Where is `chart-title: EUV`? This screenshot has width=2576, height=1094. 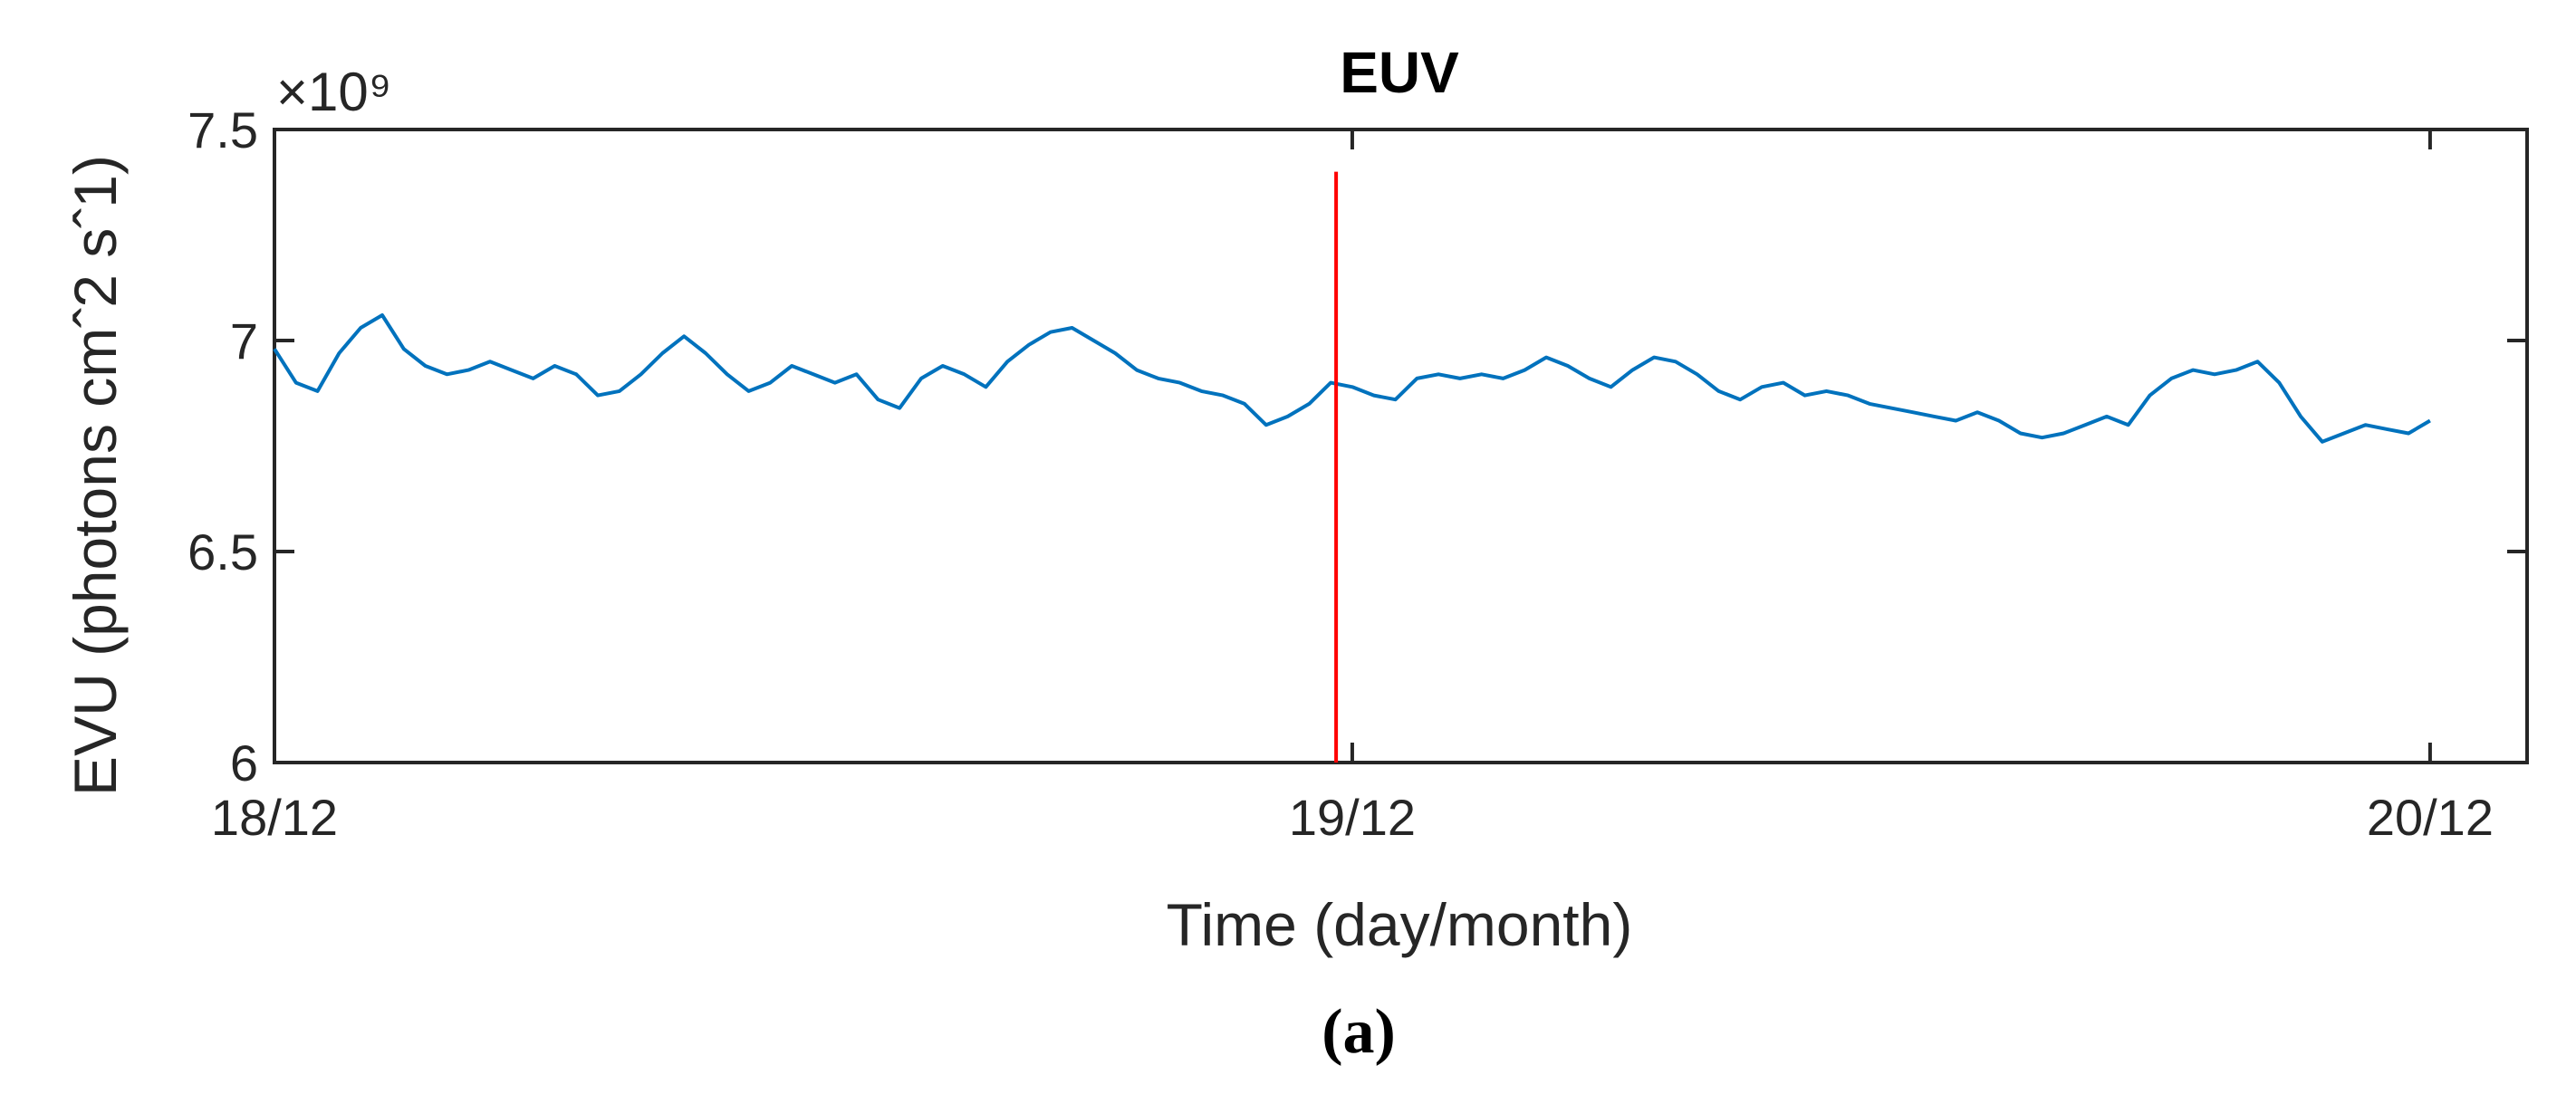
chart-title: EUV is located at coordinates (1399, 72).